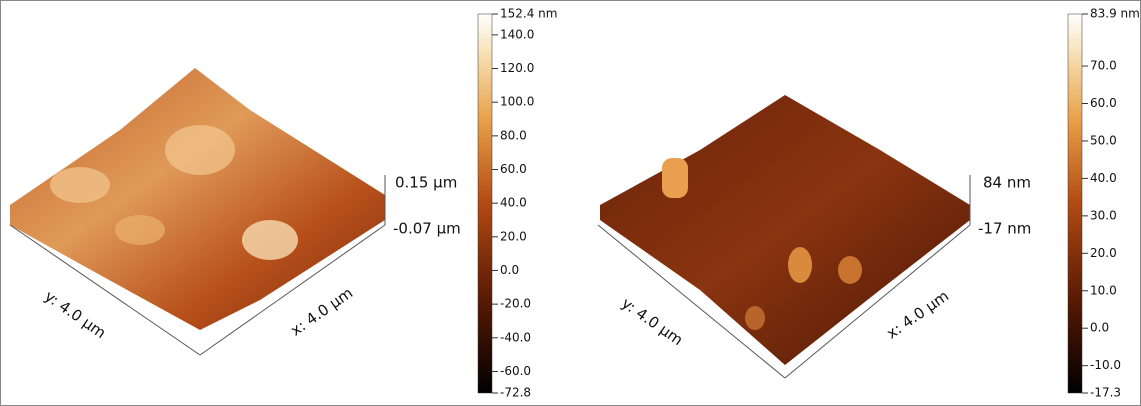  What do you see at coordinates (427, 229) in the screenshot?
I see `z-min-label: -0.07 µm` at bounding box center [427, 229].